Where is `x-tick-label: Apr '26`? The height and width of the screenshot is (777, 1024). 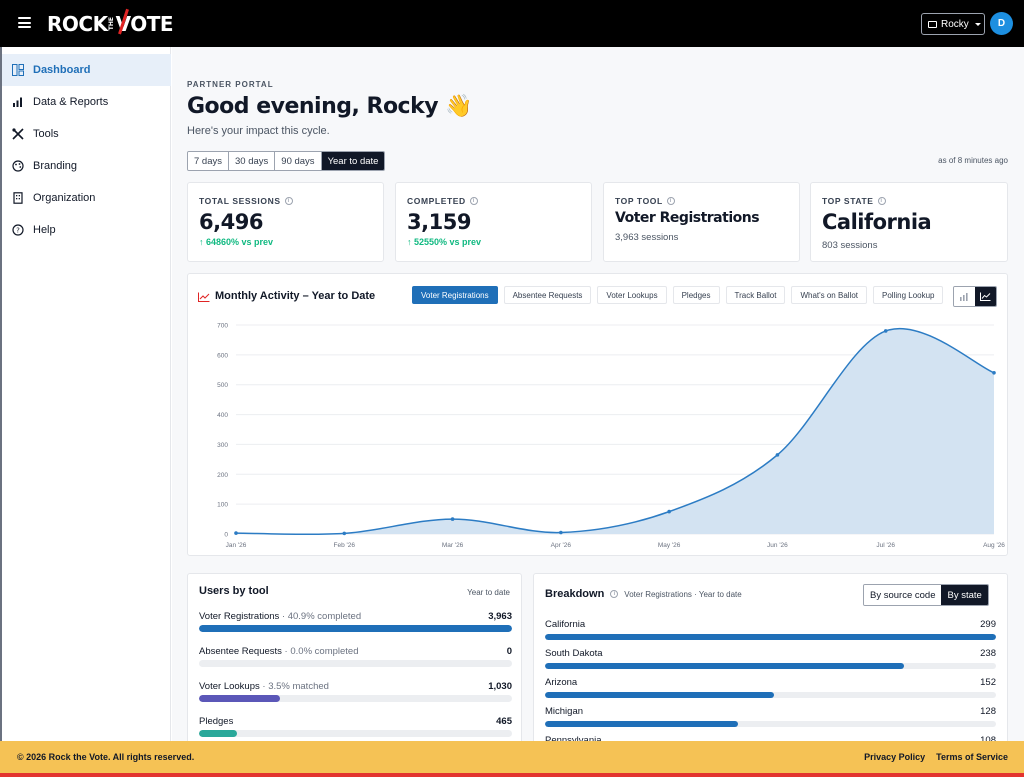 x-tick-label: Apr '26 is located at coordinates (561, 545).